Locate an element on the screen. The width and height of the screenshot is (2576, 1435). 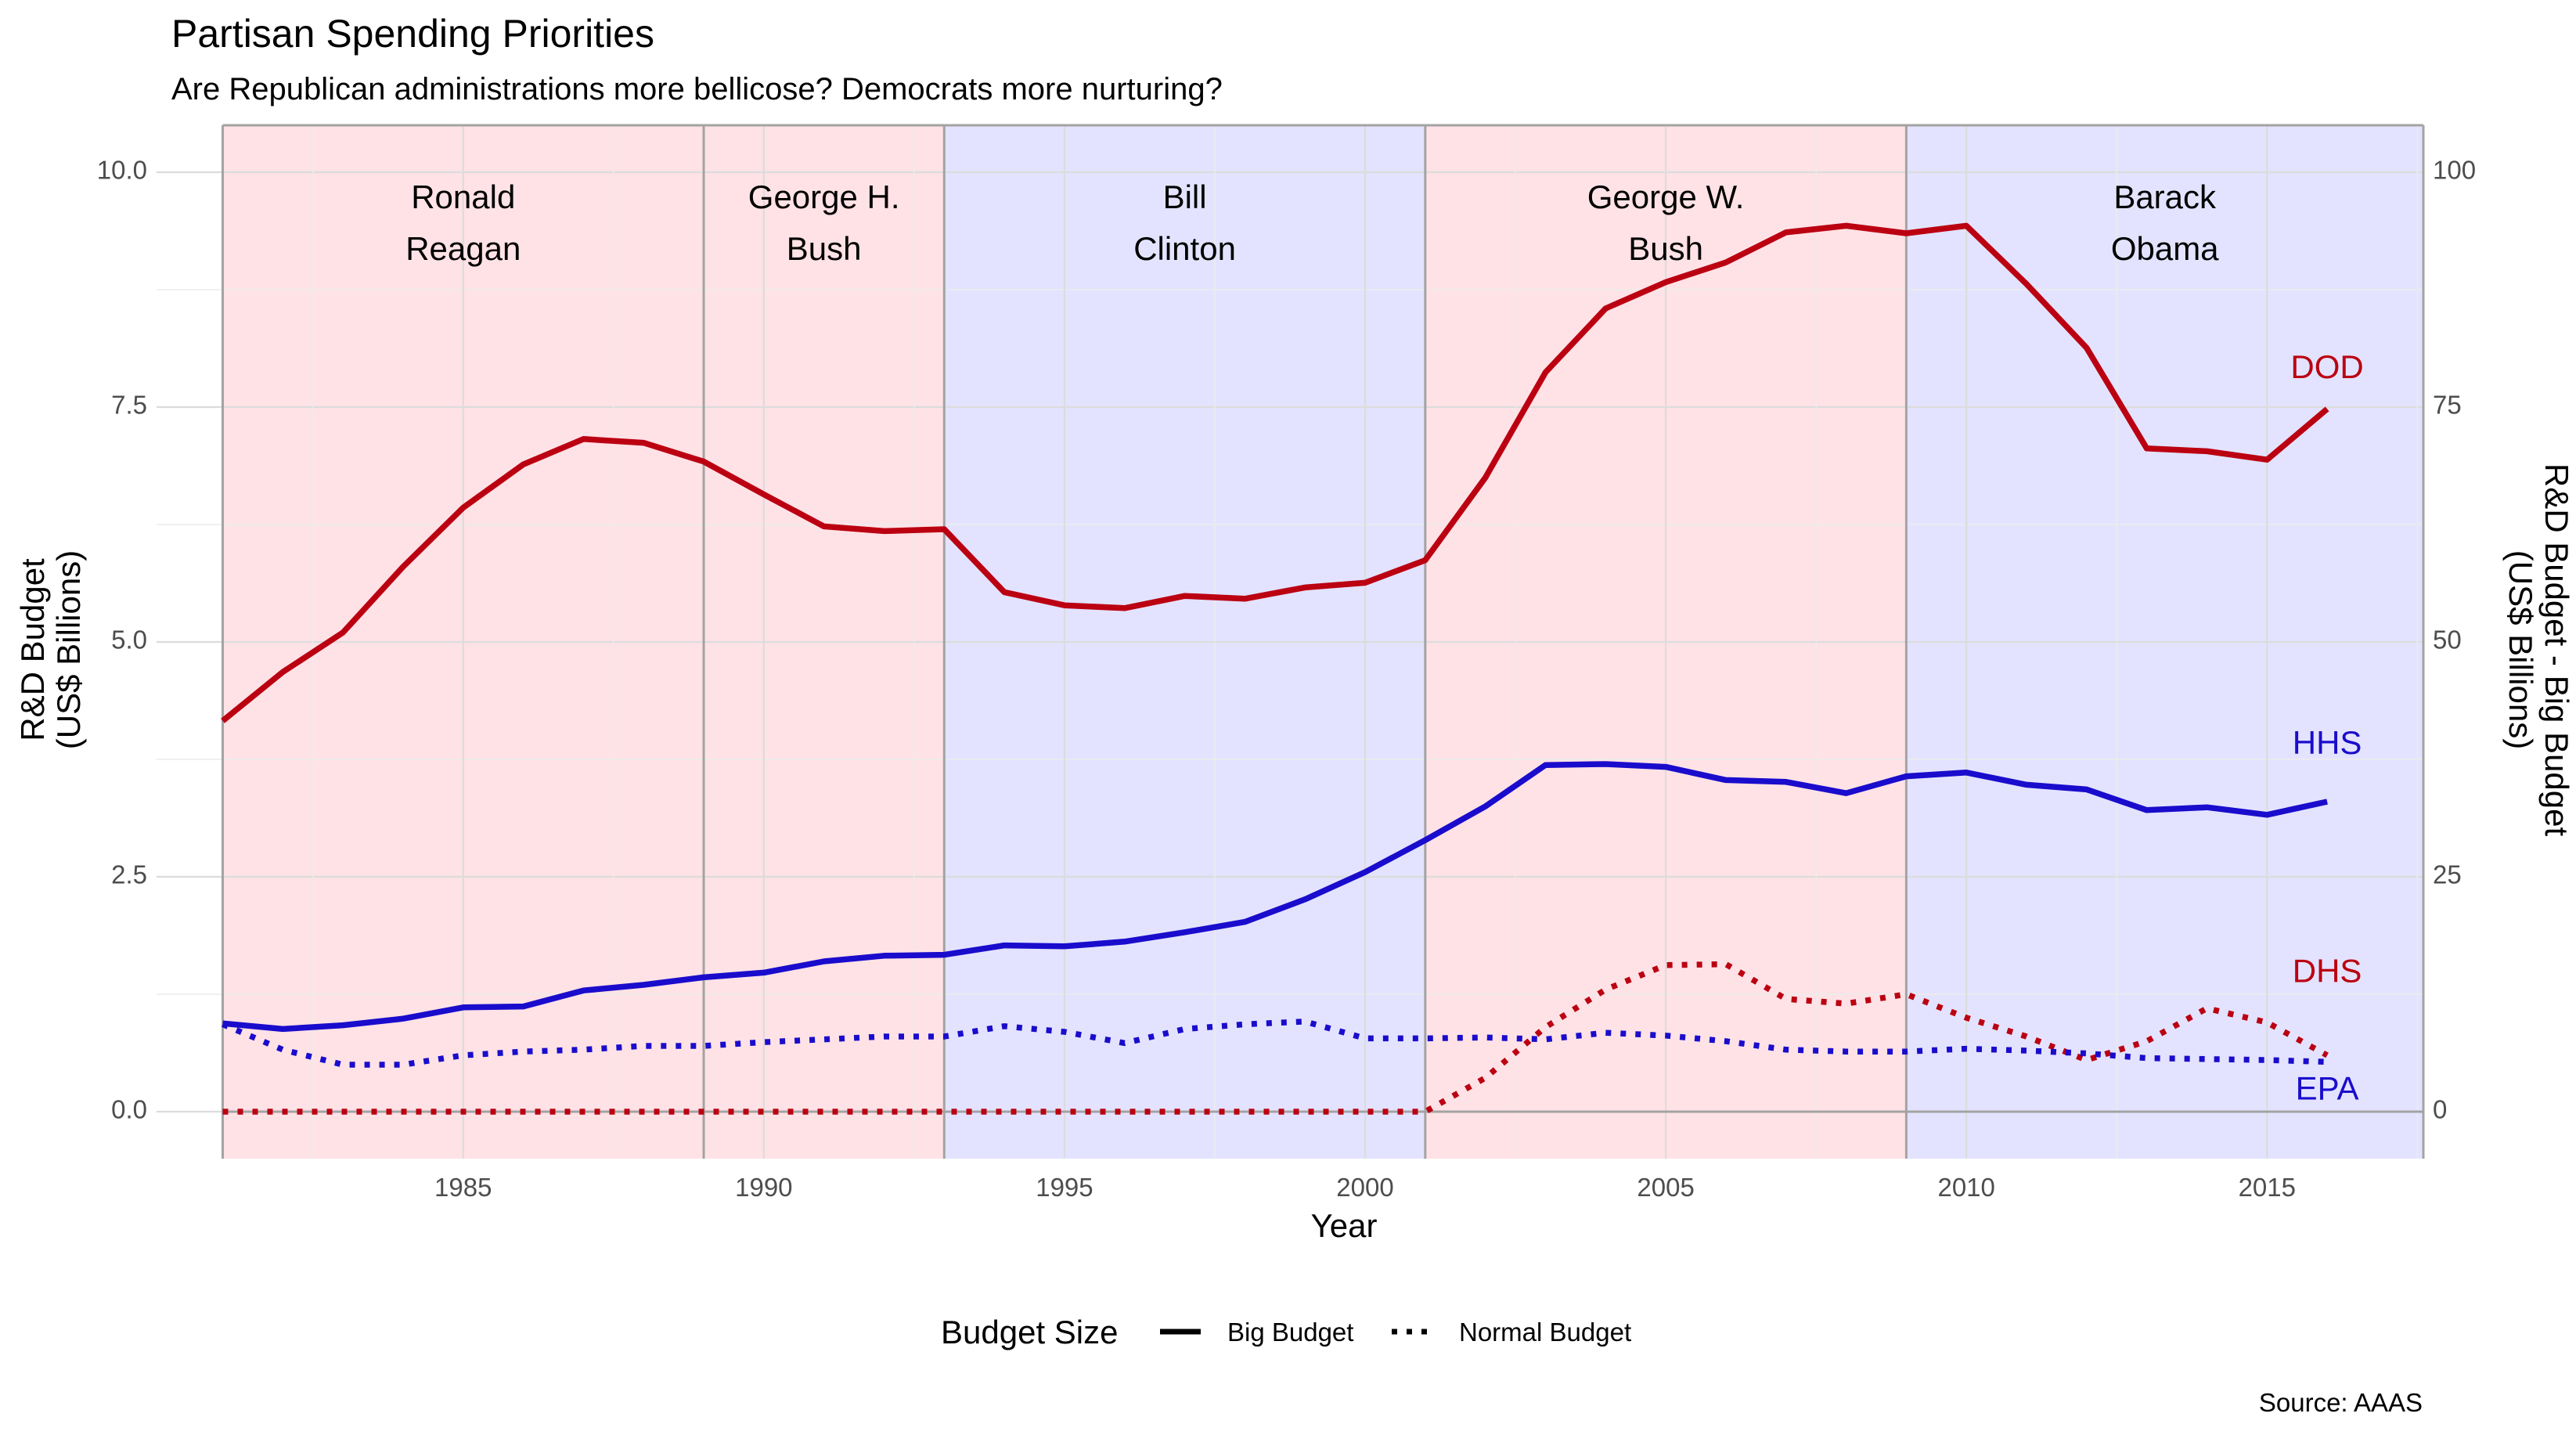
series-label-dhs: DHS is located at coordinates (2327, 971).